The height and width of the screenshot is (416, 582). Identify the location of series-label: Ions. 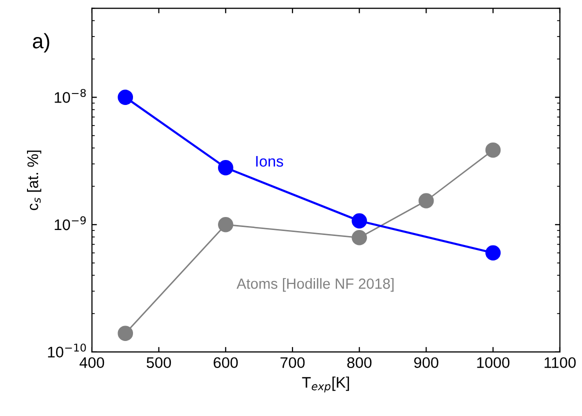
(270, 161).